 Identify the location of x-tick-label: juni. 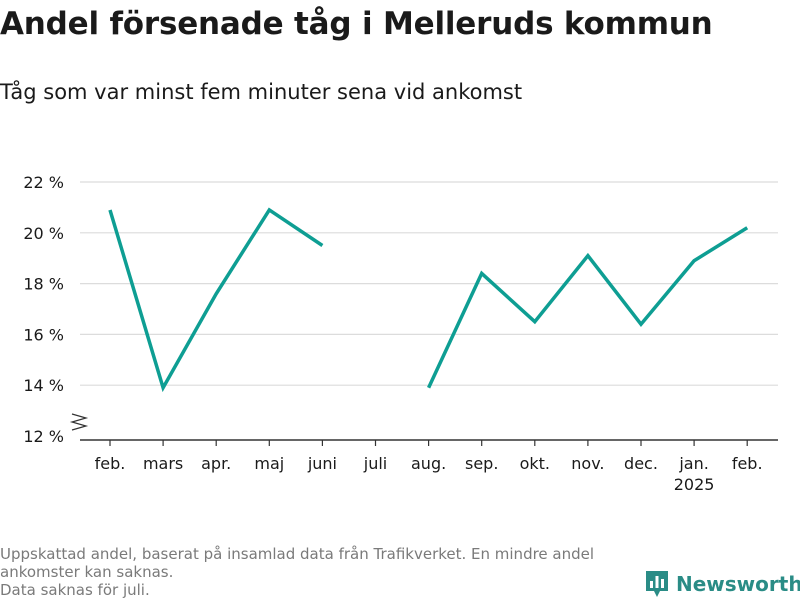
(322, 463).